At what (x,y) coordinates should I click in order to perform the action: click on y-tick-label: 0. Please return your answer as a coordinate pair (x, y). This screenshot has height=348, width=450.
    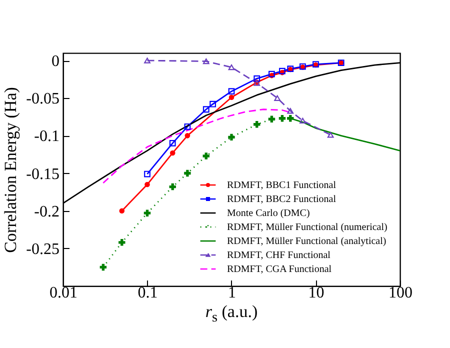
    Looking at the image, I should click on (56, 61).